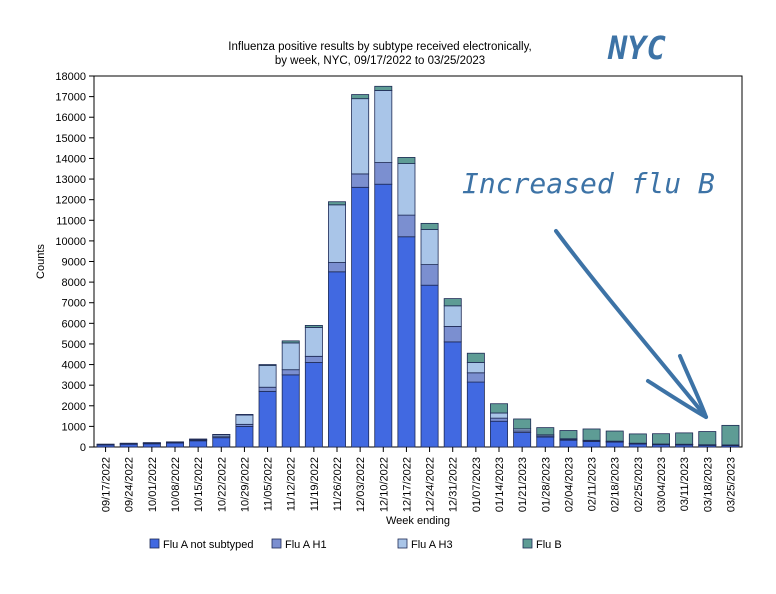 This screenshot has width=776, height=594. I want to click on x-tick-label: 01/21/2023, so click(523, 484).